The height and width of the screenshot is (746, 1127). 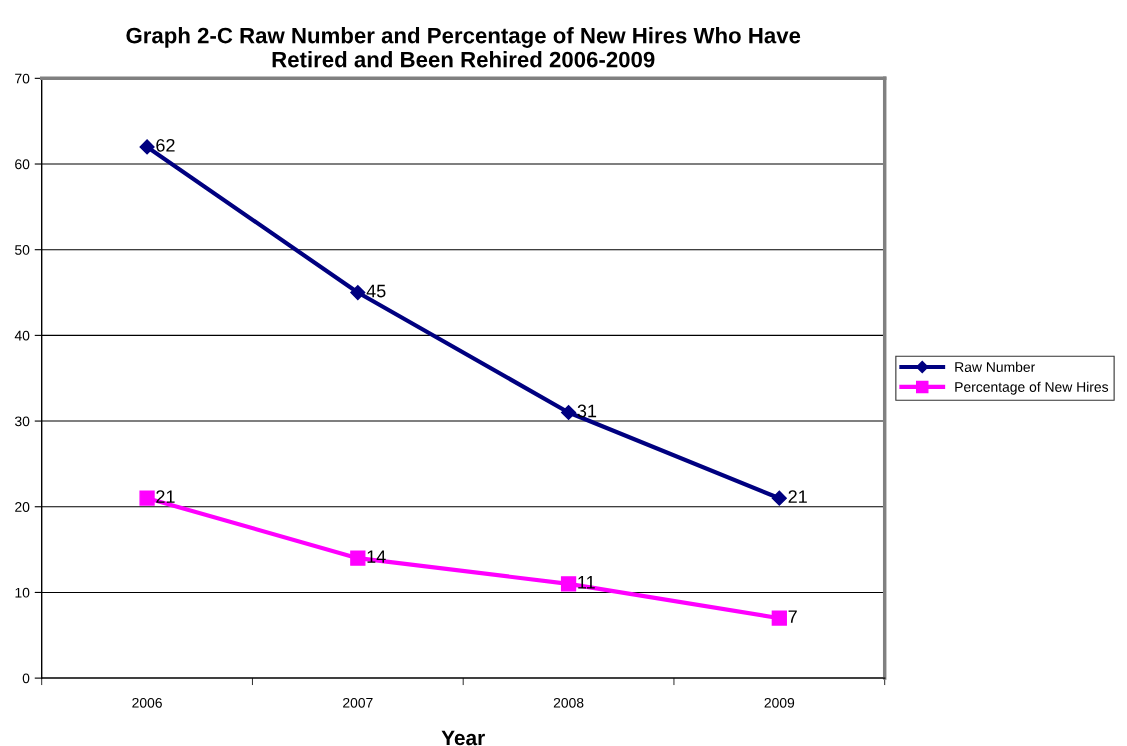 What do you see at coordinates (587, 411) in the screenshot?
I see `data-label: 31` at bounding box center [587, 411].